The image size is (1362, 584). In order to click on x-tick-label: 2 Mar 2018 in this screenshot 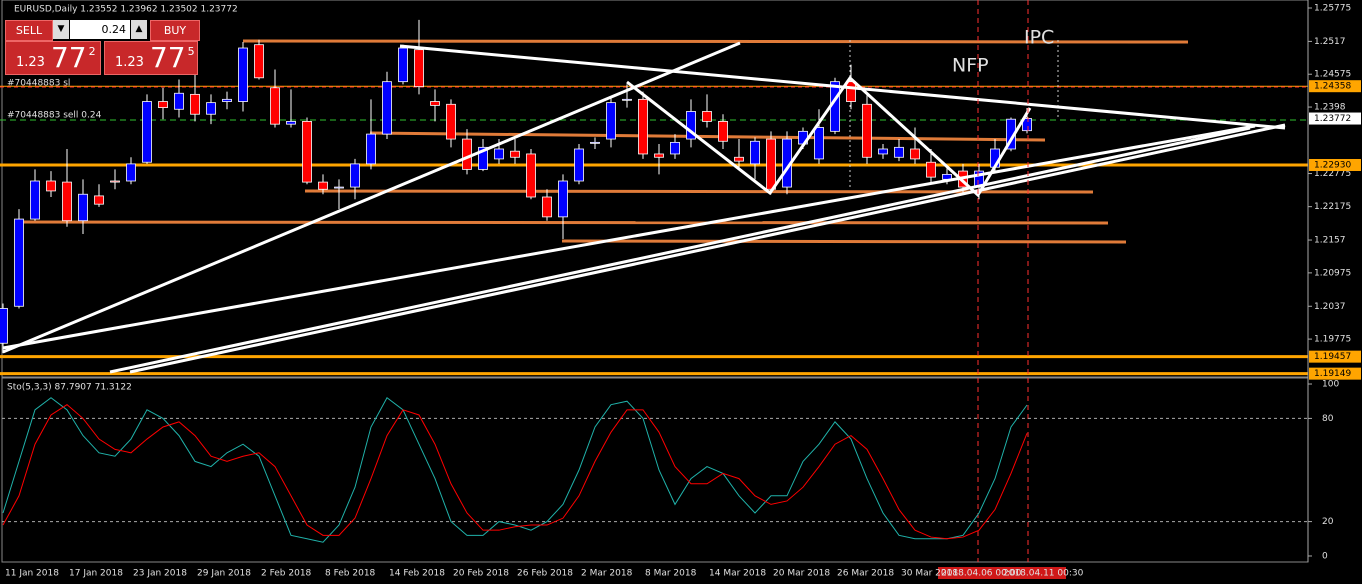, I will do `click(607, 574)`.